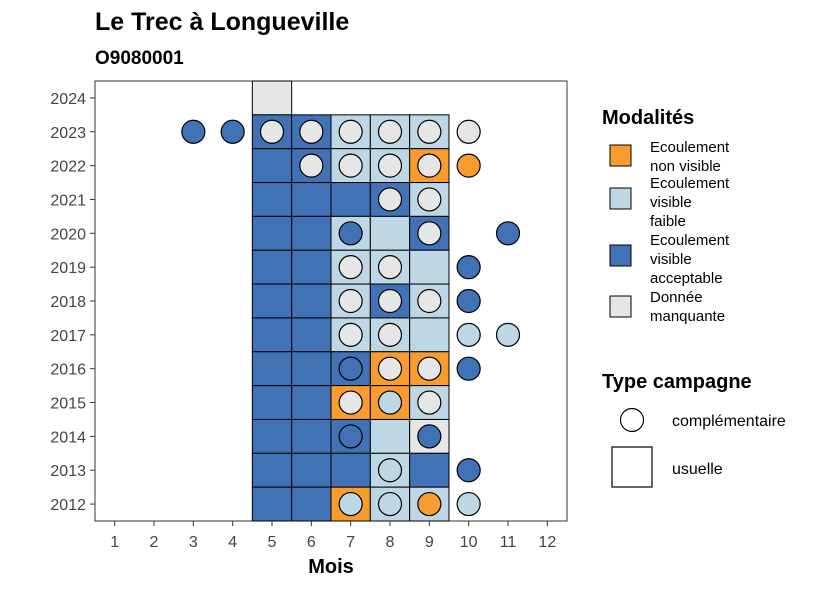  I want to click on x-tick-label: 4, so click(232, 542).